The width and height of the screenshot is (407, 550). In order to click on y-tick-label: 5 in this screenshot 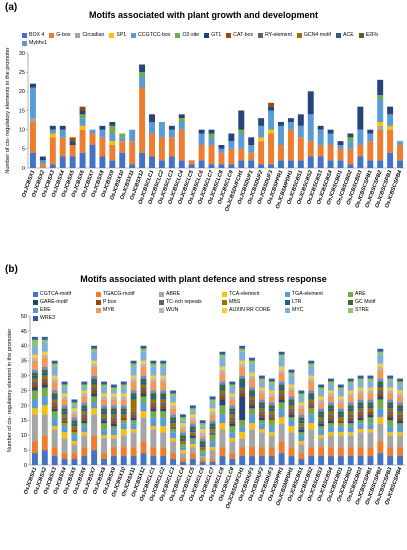, I will do `click(23, 150)`.